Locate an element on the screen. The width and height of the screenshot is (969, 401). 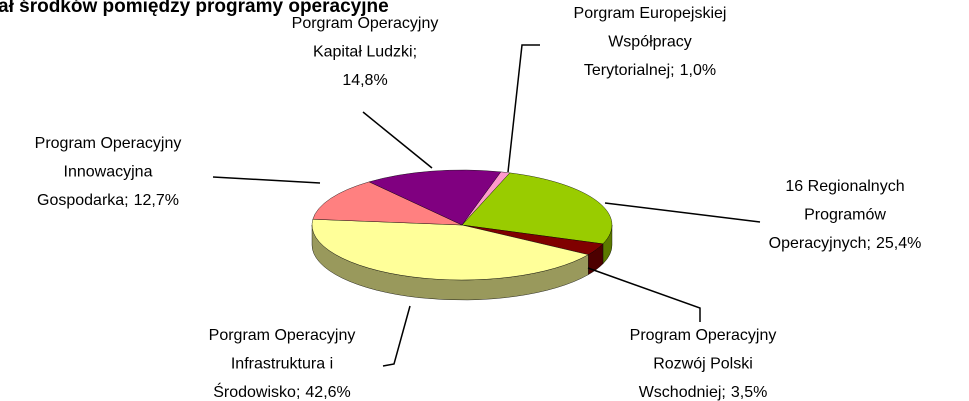
value-label: 3,5% is located at coordinates (749, 392).